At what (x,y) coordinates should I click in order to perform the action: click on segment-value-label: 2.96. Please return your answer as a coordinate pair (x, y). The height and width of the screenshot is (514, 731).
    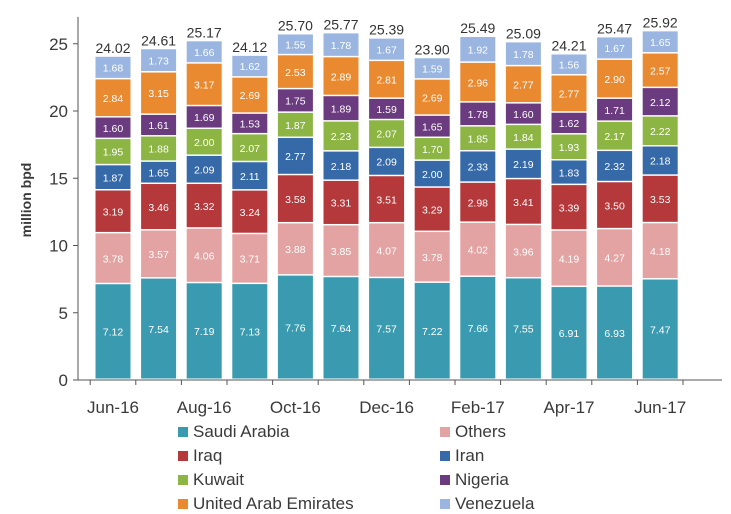
    Looking at the image, I should click on (478, 83).